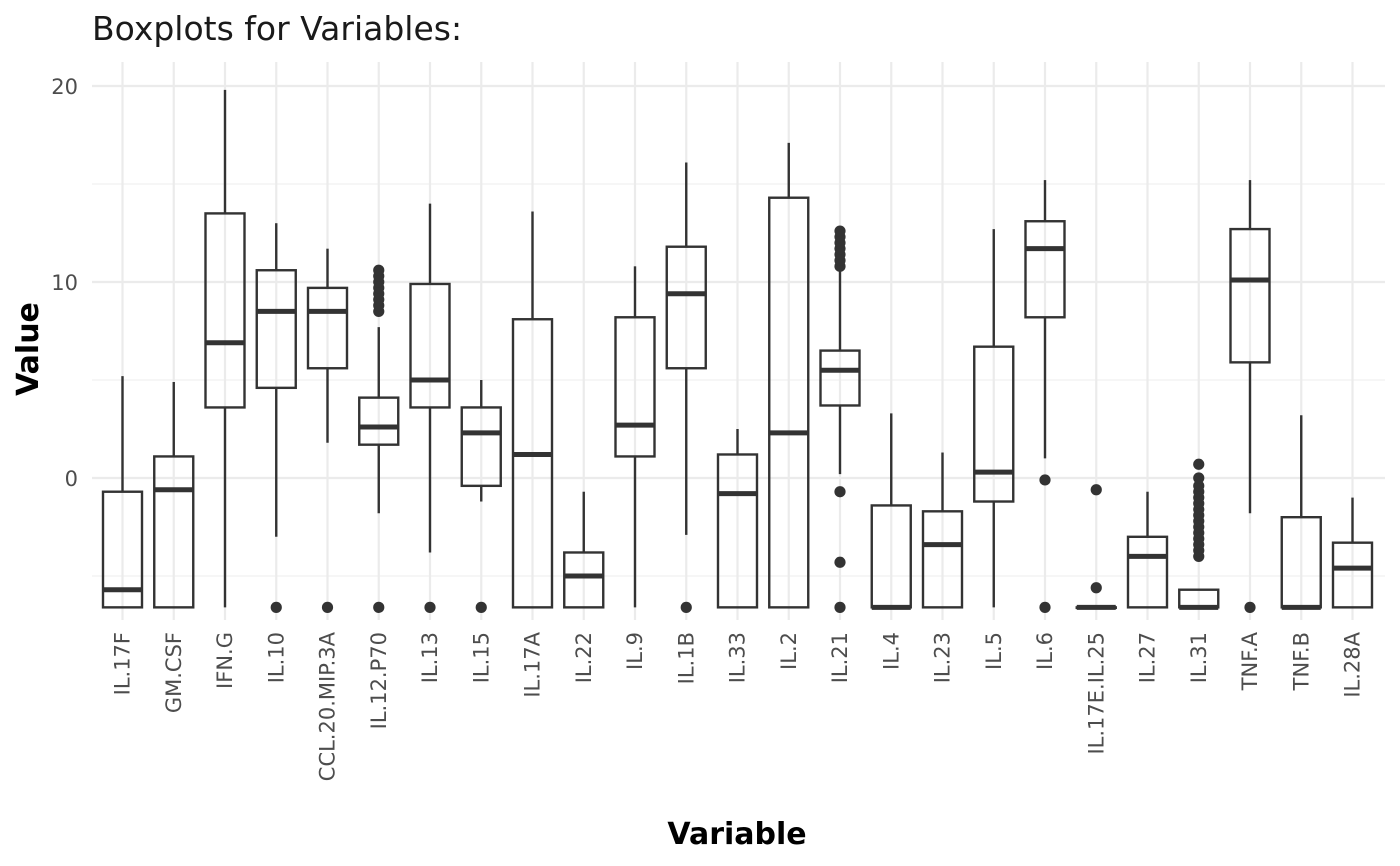 This screenshot has width=1400, height=866. I want to click on x-tick-label: IL.6, so click(1045, 651).